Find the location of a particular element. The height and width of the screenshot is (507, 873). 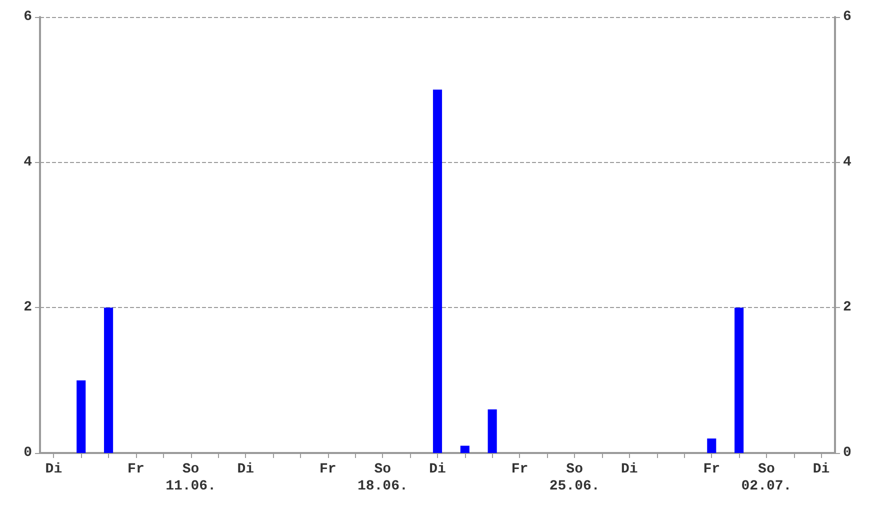

y-tick-label: 0 is located at coordinates (28, 453).